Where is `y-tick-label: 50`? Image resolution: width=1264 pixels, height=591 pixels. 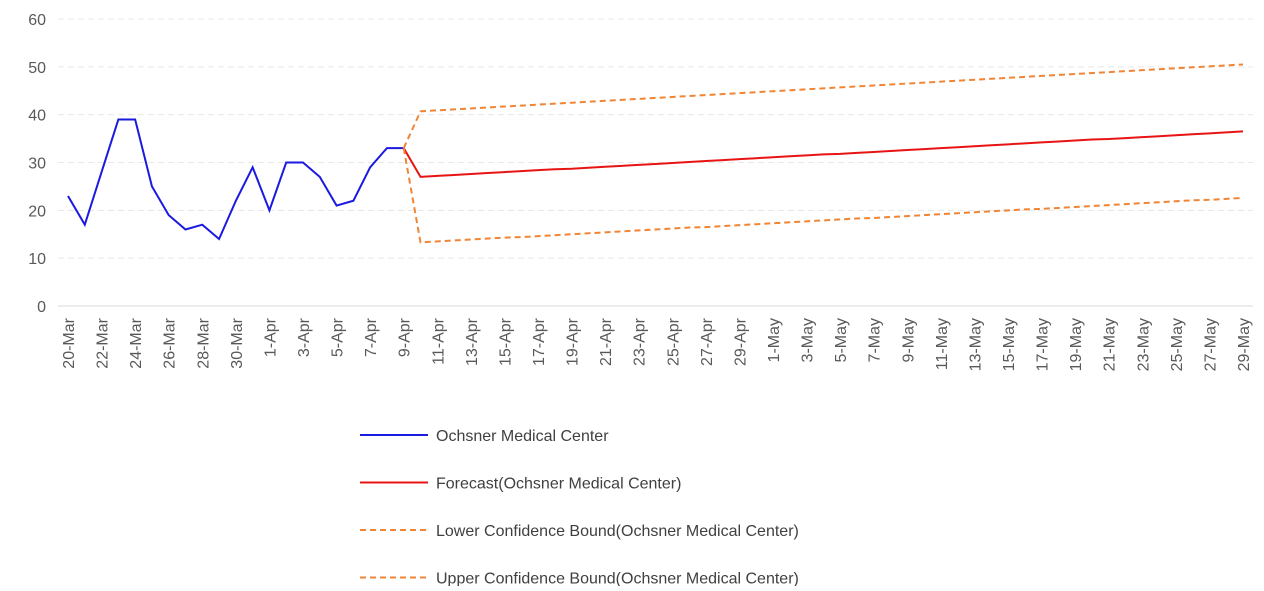
y-tick-label: 50 is located at coordinates (37, 68).